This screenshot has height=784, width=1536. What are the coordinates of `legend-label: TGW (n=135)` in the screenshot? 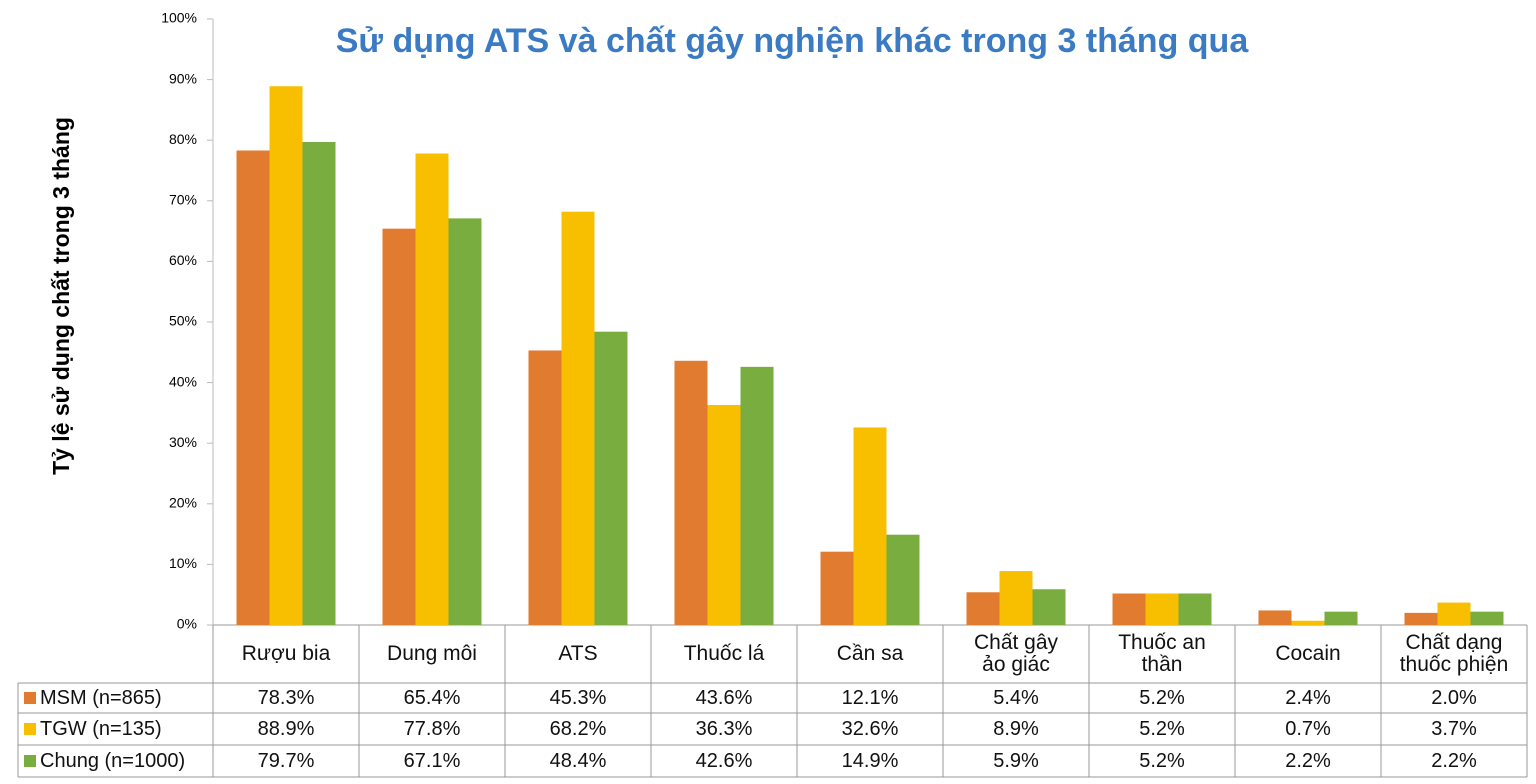 It's located at (101, 729).